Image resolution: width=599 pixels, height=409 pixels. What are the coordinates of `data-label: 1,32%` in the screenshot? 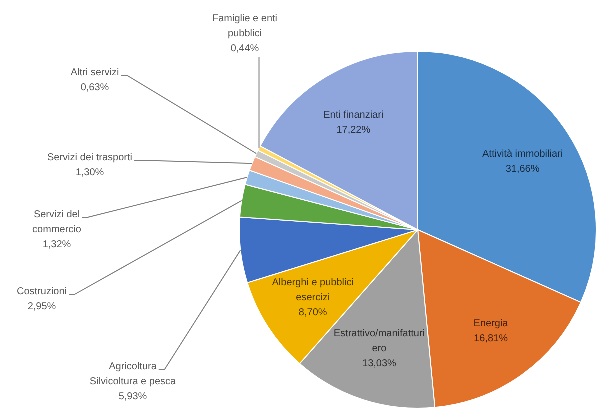 It's located at (57, 244).